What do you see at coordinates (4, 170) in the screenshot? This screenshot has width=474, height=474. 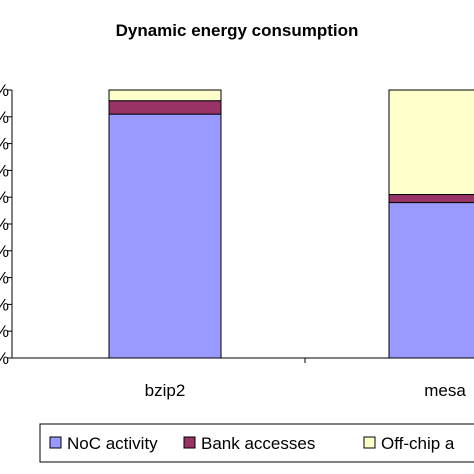 I see `y-tick-label: 70%` at bounding box center [4, 170].